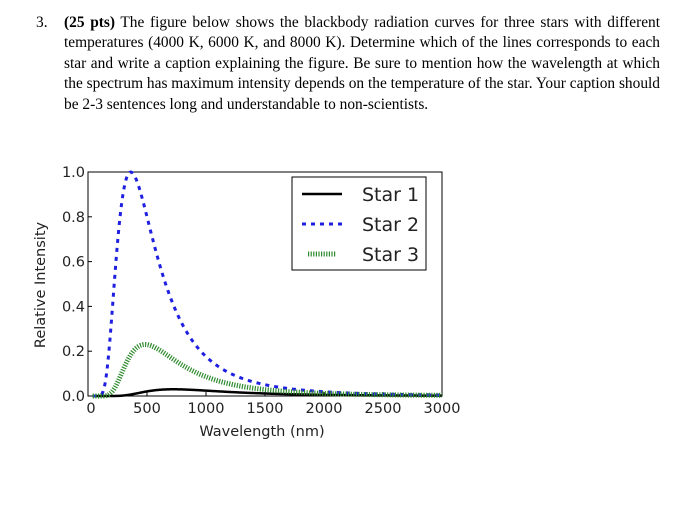 The width and height of the screenshot is (682, 513). I want to click on y-tick-label: 0.8, so click(73, 218).